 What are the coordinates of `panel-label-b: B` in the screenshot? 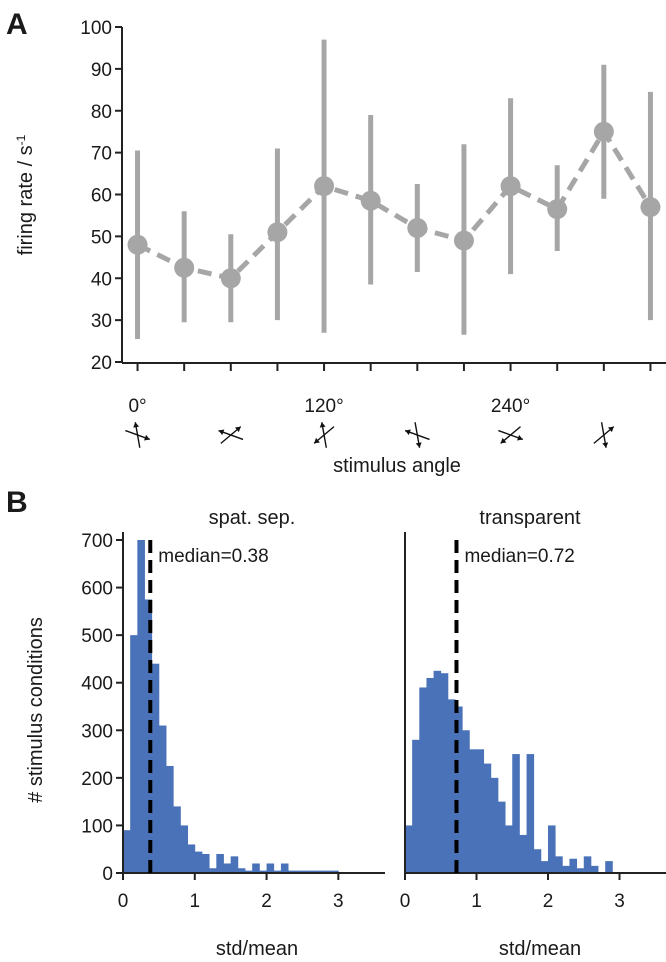 It's located at (17, 502).